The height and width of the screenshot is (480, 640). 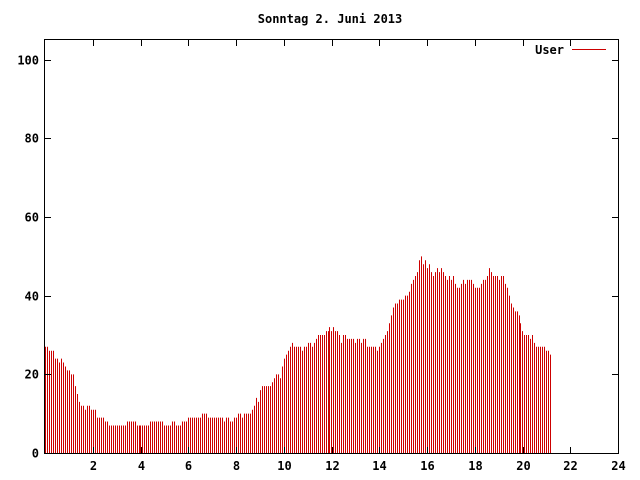 I want to click on x-tick-label: 24, so click(x=618, y=466).